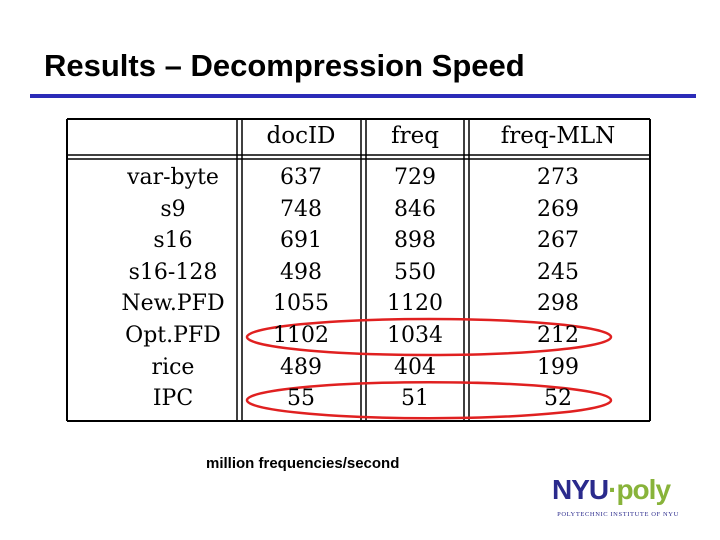 This screenshot has width=720, height=540. I want to click on logo-poly-text: poly, so click(643, 489).